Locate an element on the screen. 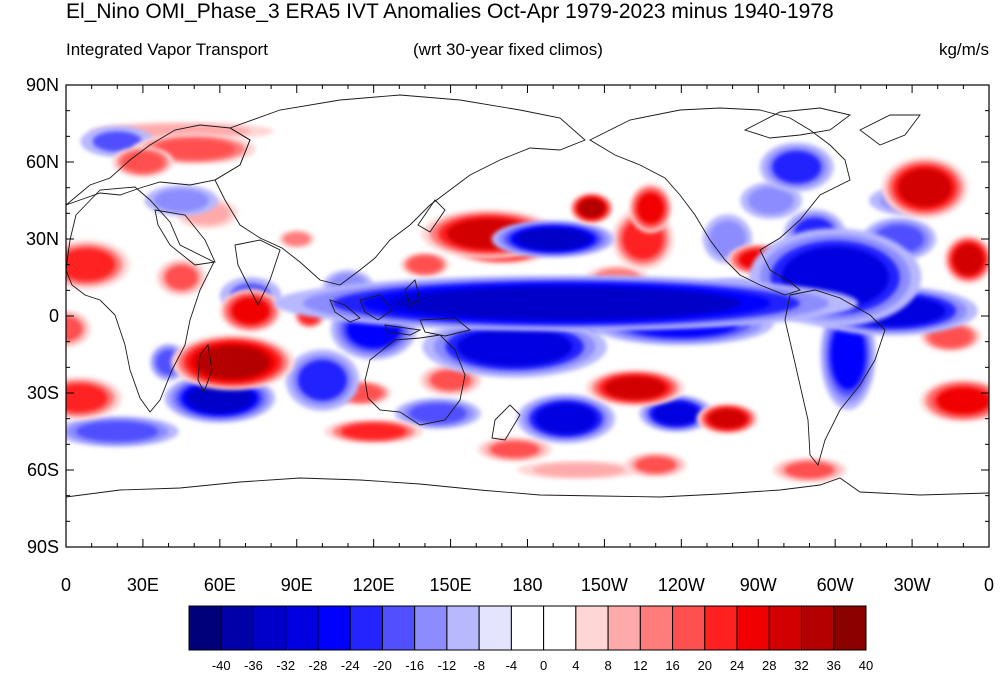  colorbar-label: 16 is located at coordinates (672, 665).